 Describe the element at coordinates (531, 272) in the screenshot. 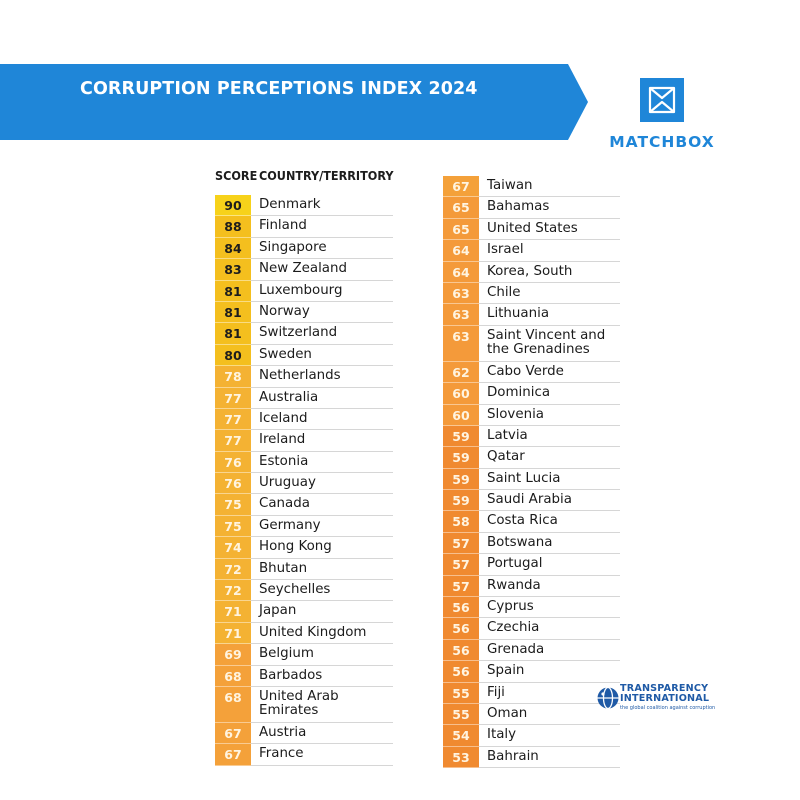

I see `table-row: 64 Korea, South` at that location.